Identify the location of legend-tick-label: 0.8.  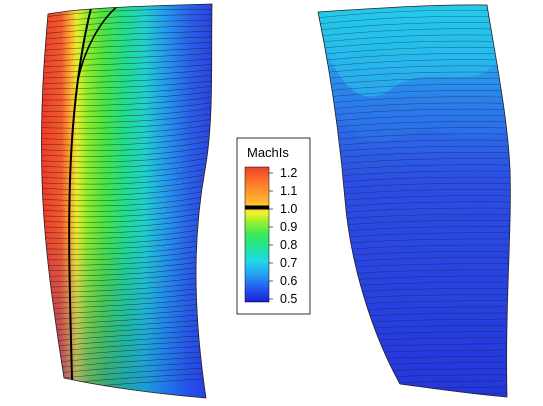
(288, 245).